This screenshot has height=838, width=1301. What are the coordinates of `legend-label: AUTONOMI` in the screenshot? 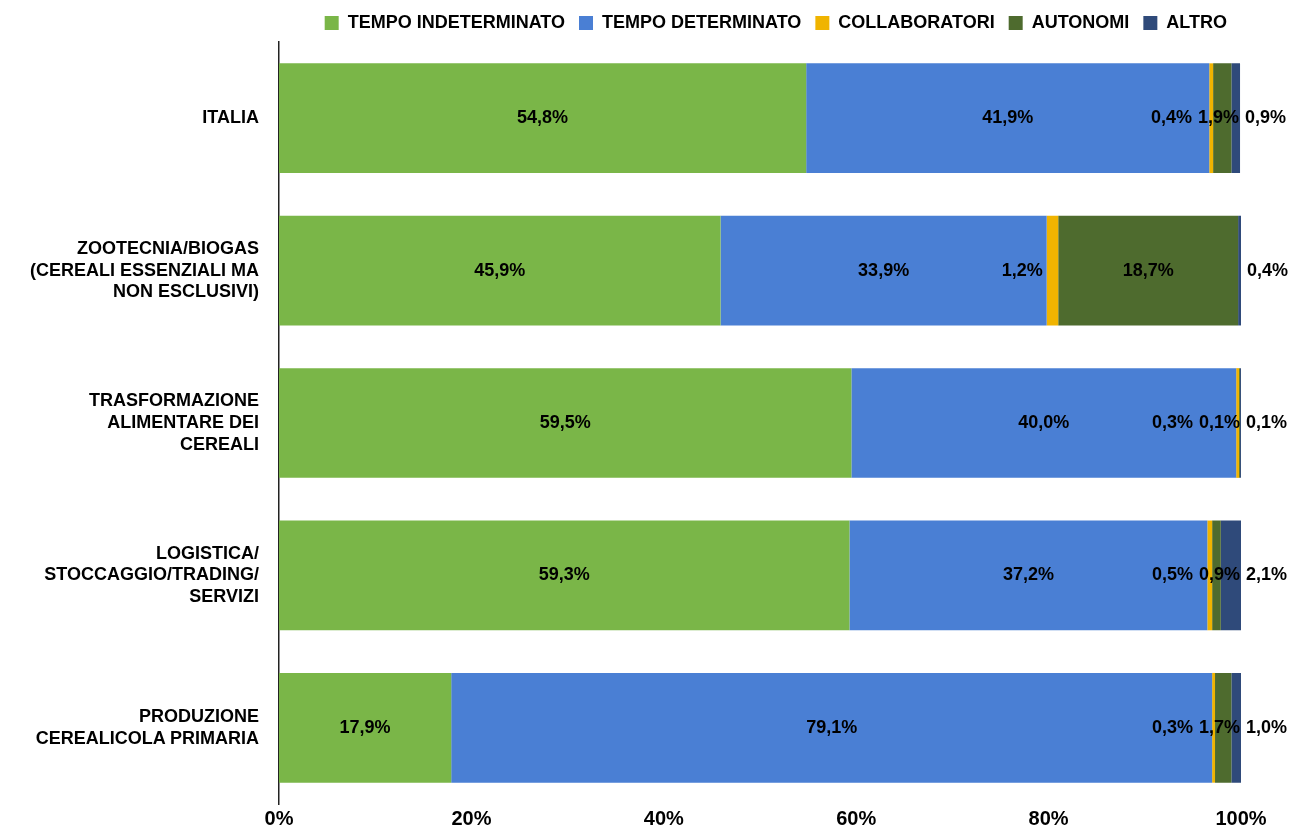 It's located at (1080, 21).